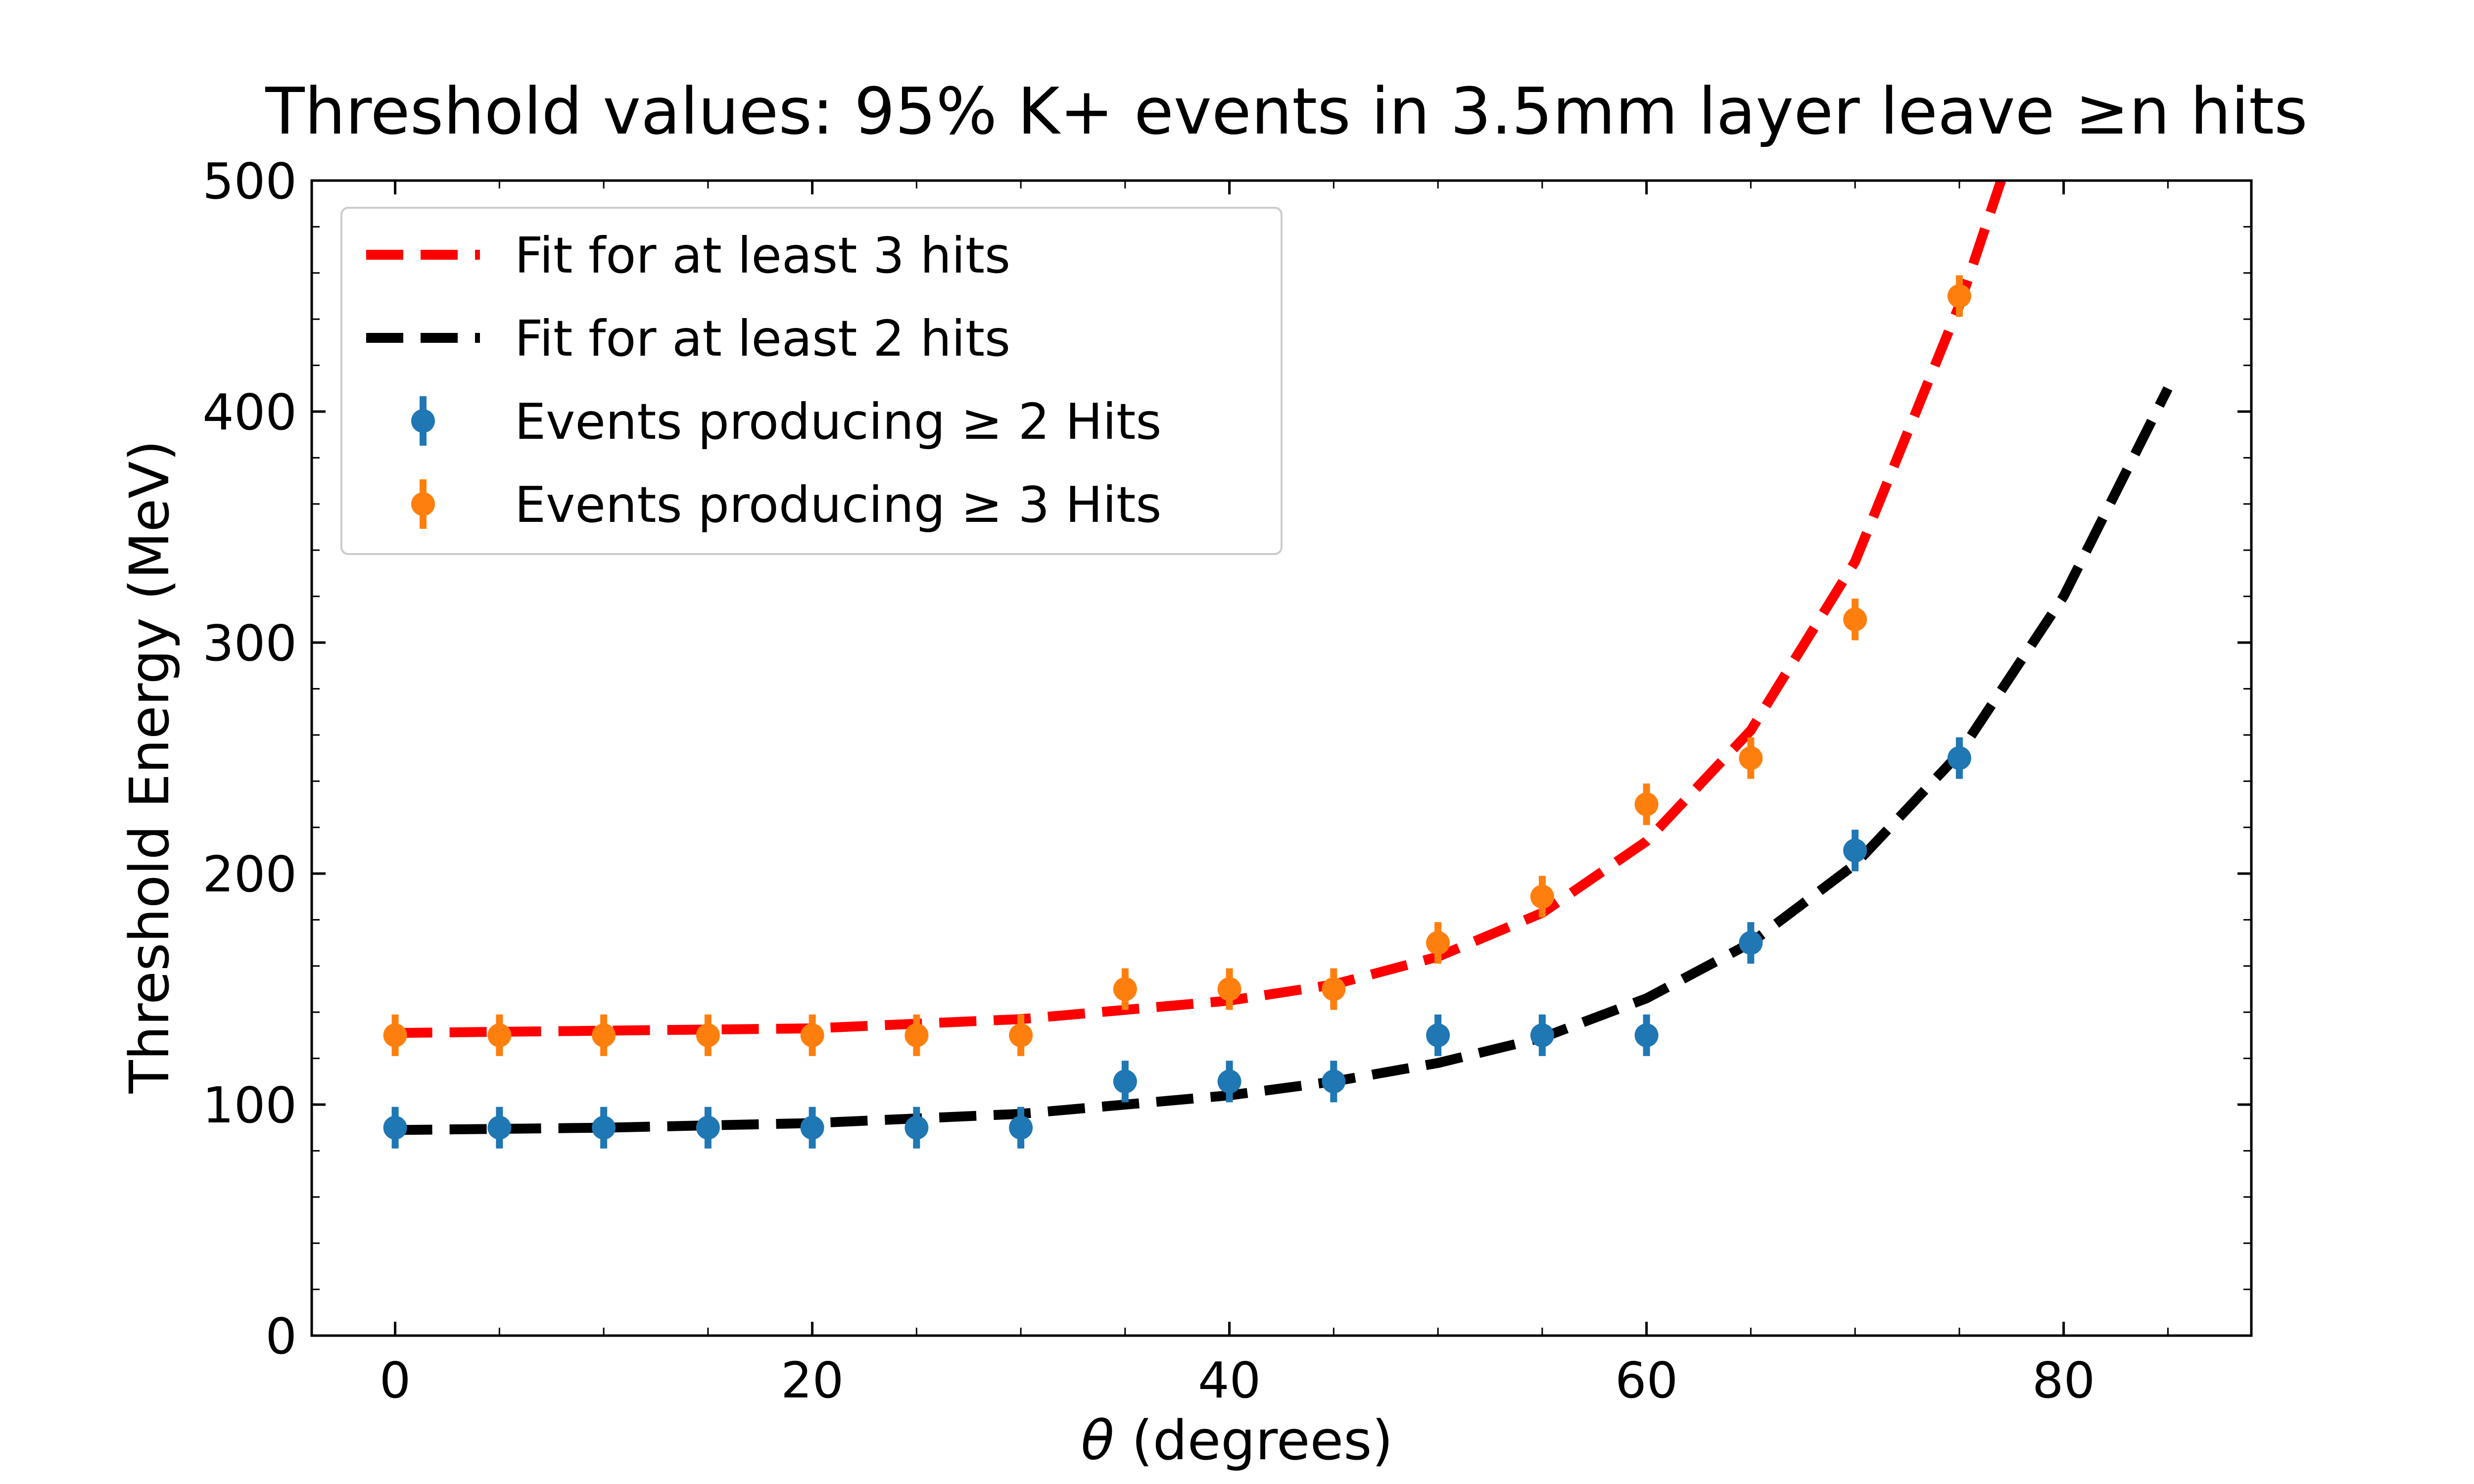 Image resolution: width=2474 pixels, height=1484 pixels. I want to click on x-tick-label: 20, so click(813, 1380).